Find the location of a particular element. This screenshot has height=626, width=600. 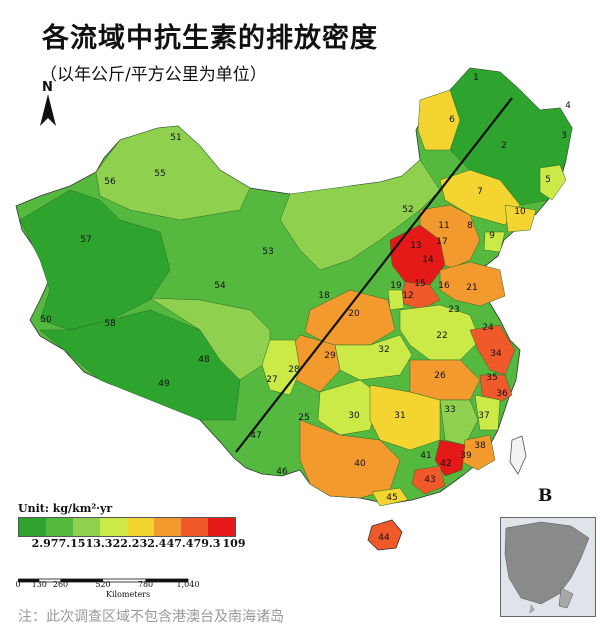

basin-label-19: 19 is located at coordinates (396, 286).